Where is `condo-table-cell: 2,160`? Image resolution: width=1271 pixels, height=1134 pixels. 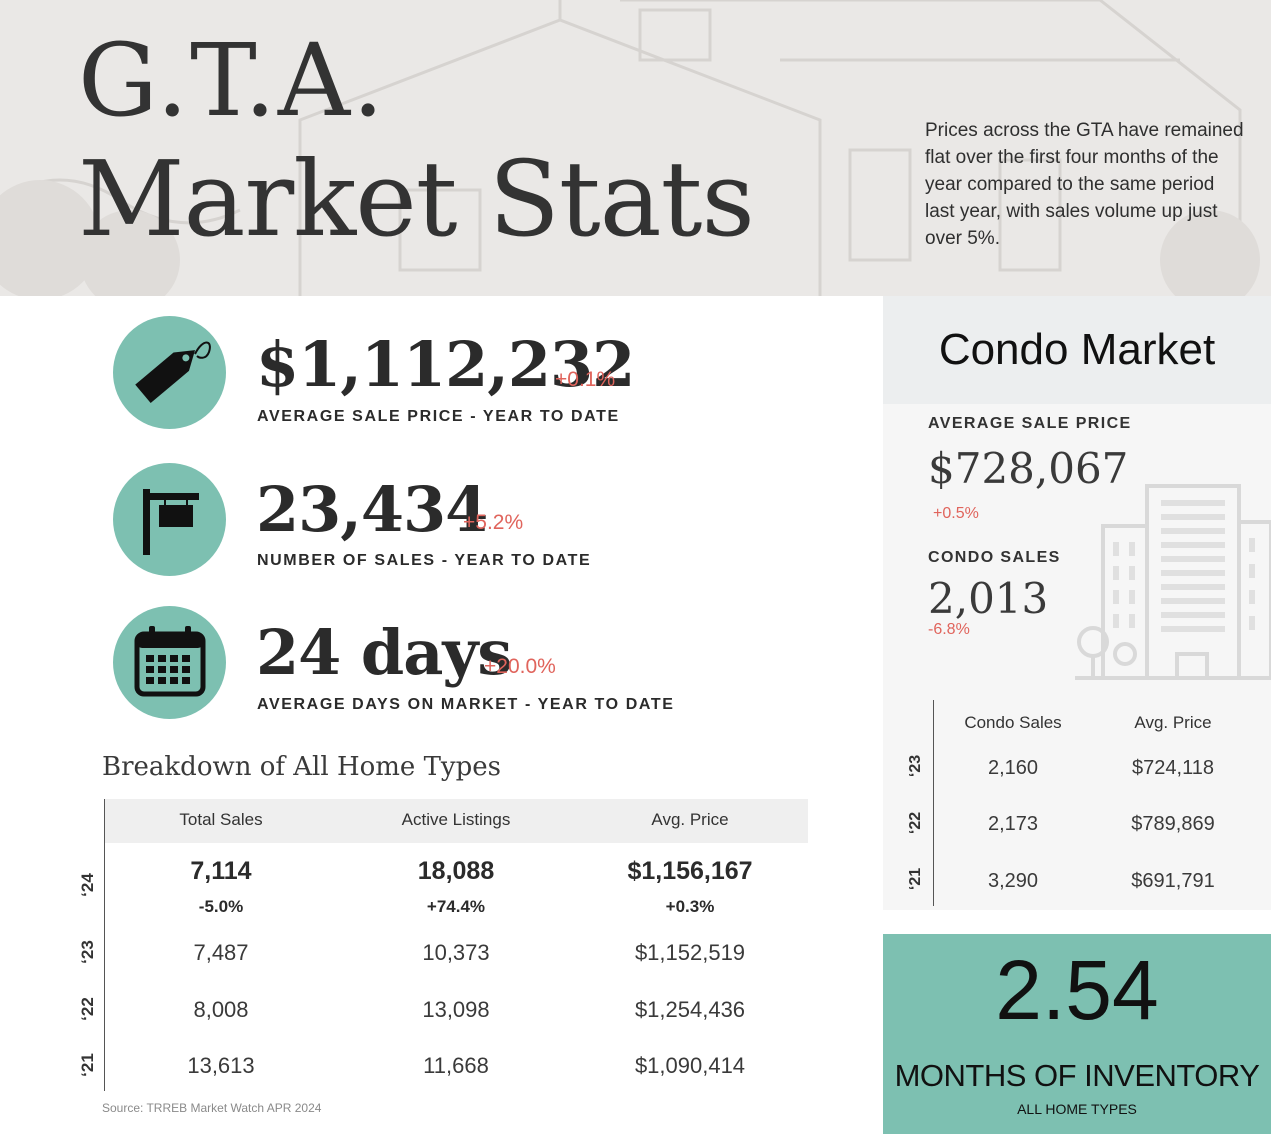
condo-table-cell: 2,160 is located at coordinates (1013, 768).